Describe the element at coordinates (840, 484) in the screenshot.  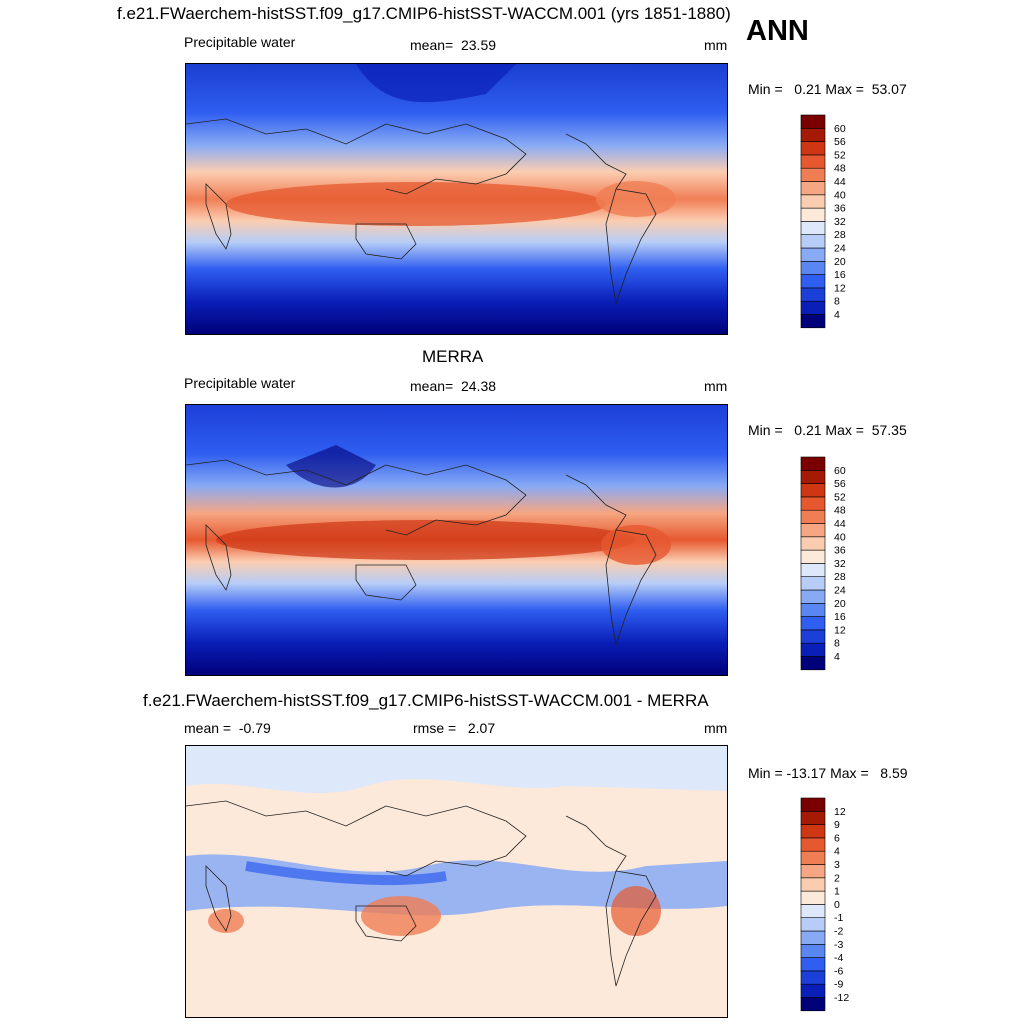
I see `colorbar-tick-label: 56` at that location.